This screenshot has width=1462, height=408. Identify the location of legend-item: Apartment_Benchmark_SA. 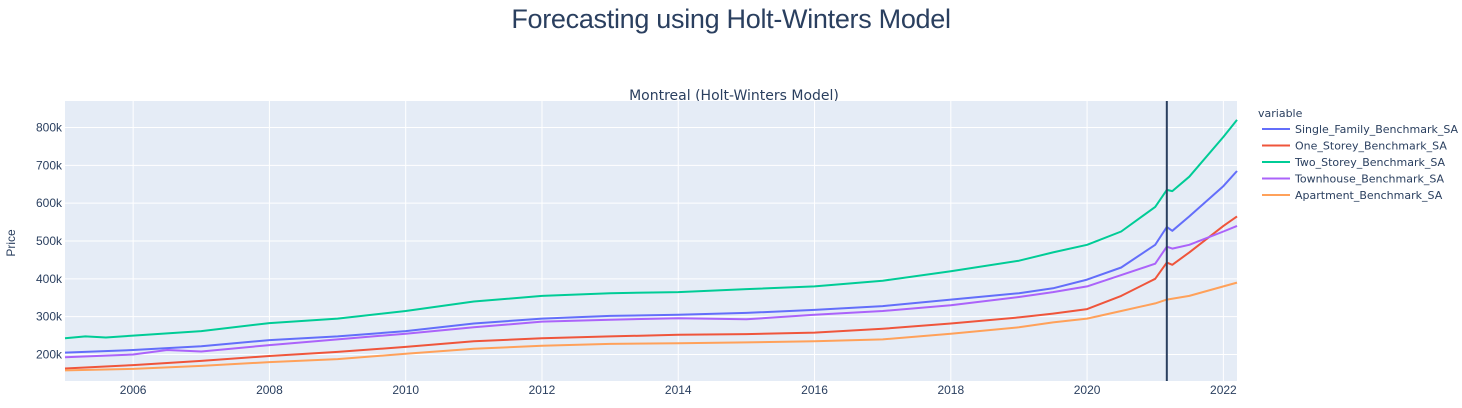
(1369, 195).